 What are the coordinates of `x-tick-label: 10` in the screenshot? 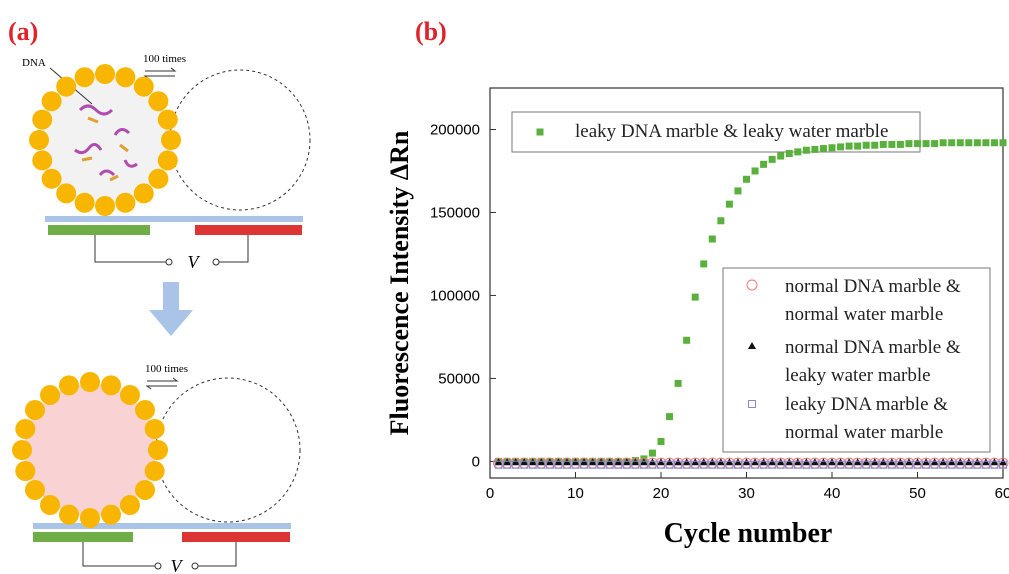 It's located at (575, 493).